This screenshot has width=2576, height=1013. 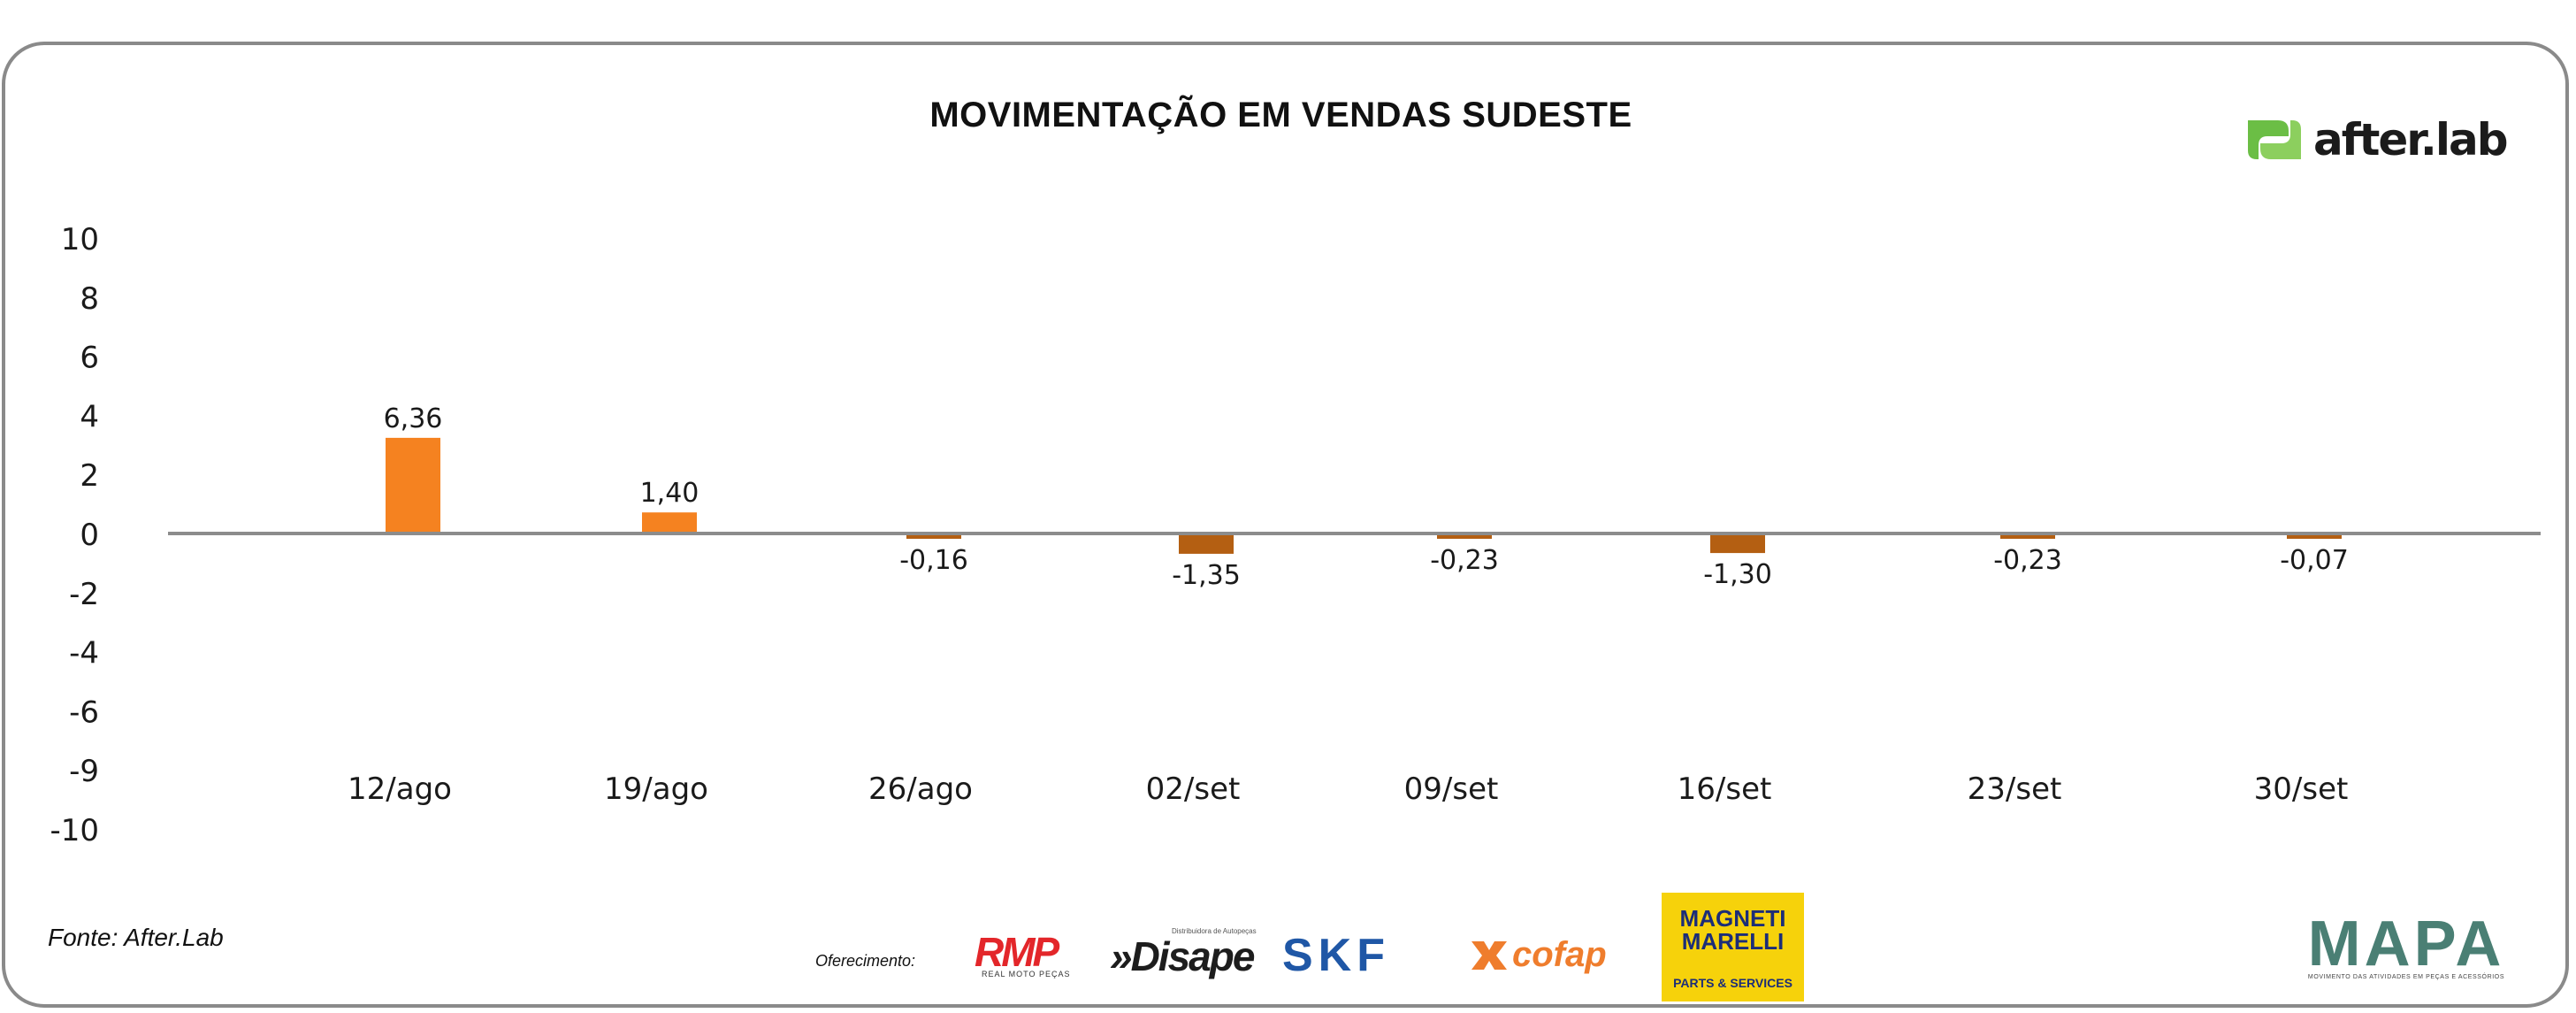 I want to click on sponsor-label: Oferecimento:, so click(x=866, y=961).